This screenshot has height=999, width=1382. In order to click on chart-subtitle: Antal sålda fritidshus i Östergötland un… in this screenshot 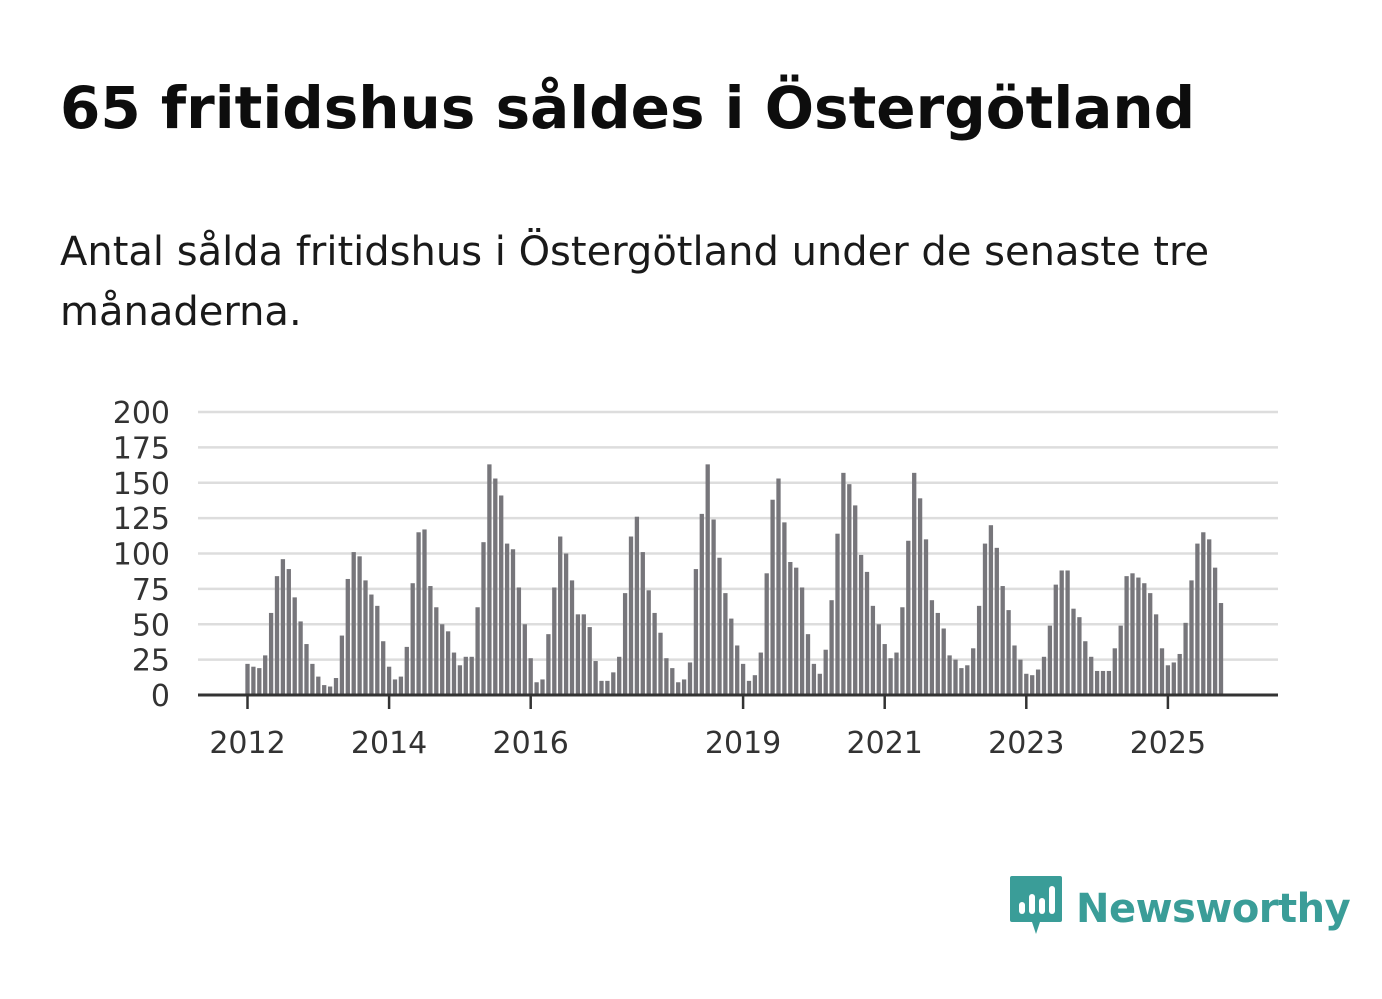, I will do `click(635, 282)`.